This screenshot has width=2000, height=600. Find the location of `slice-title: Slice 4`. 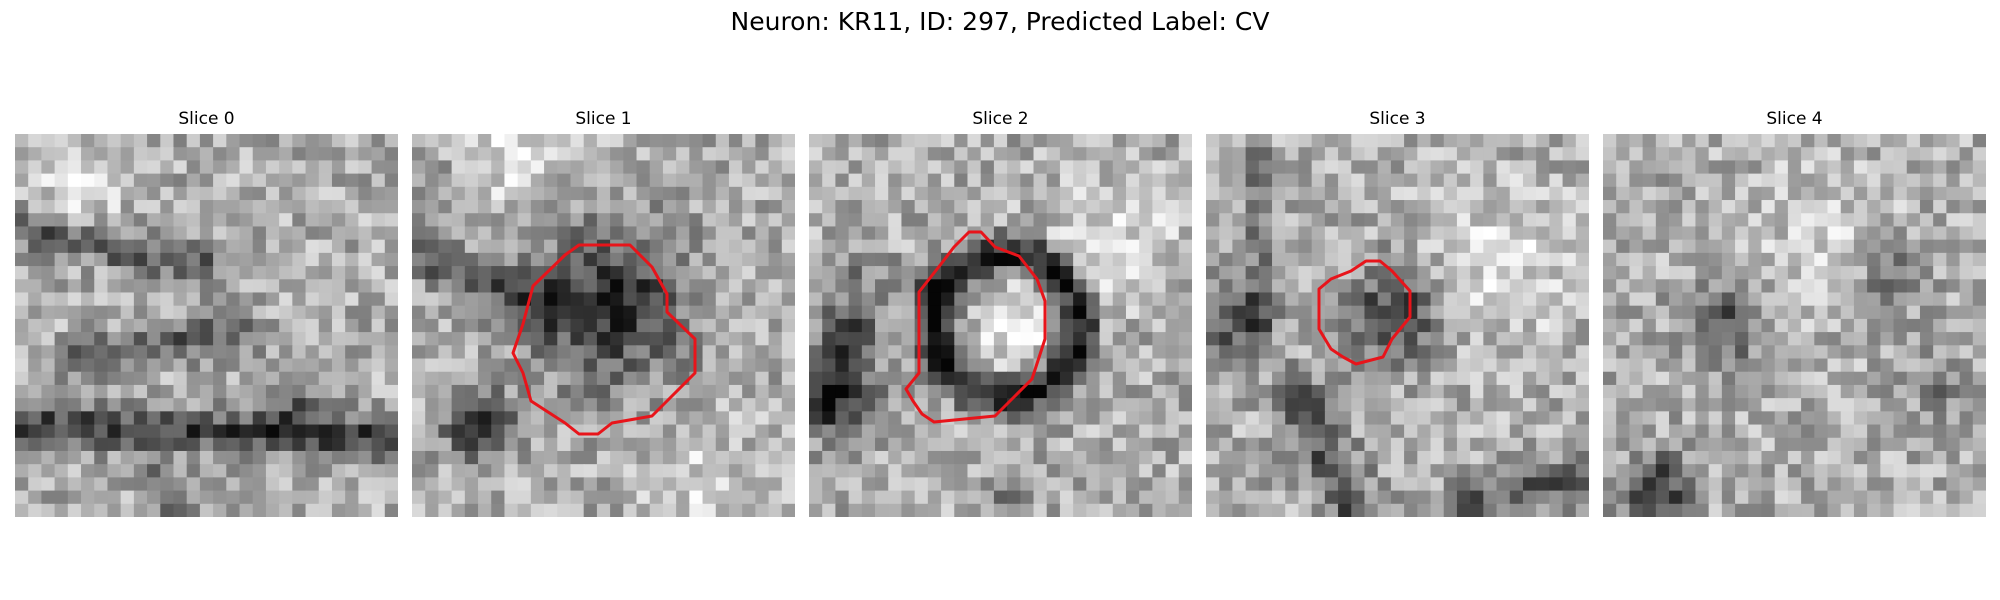

slice-title: Slice 4 is located at coordinates (1794, 119).